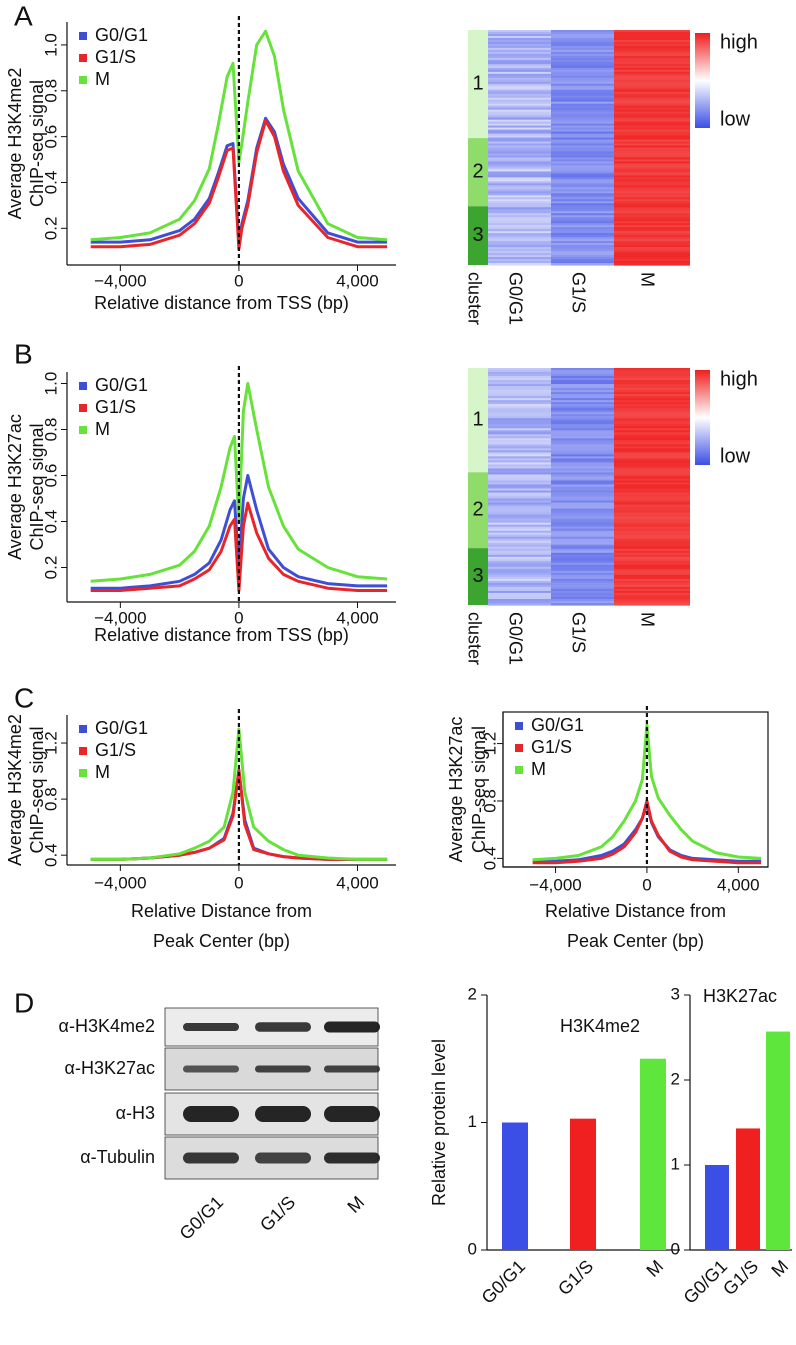 The image size is (796, 1345). I want to click on panel-label: B, so click(23, 353).